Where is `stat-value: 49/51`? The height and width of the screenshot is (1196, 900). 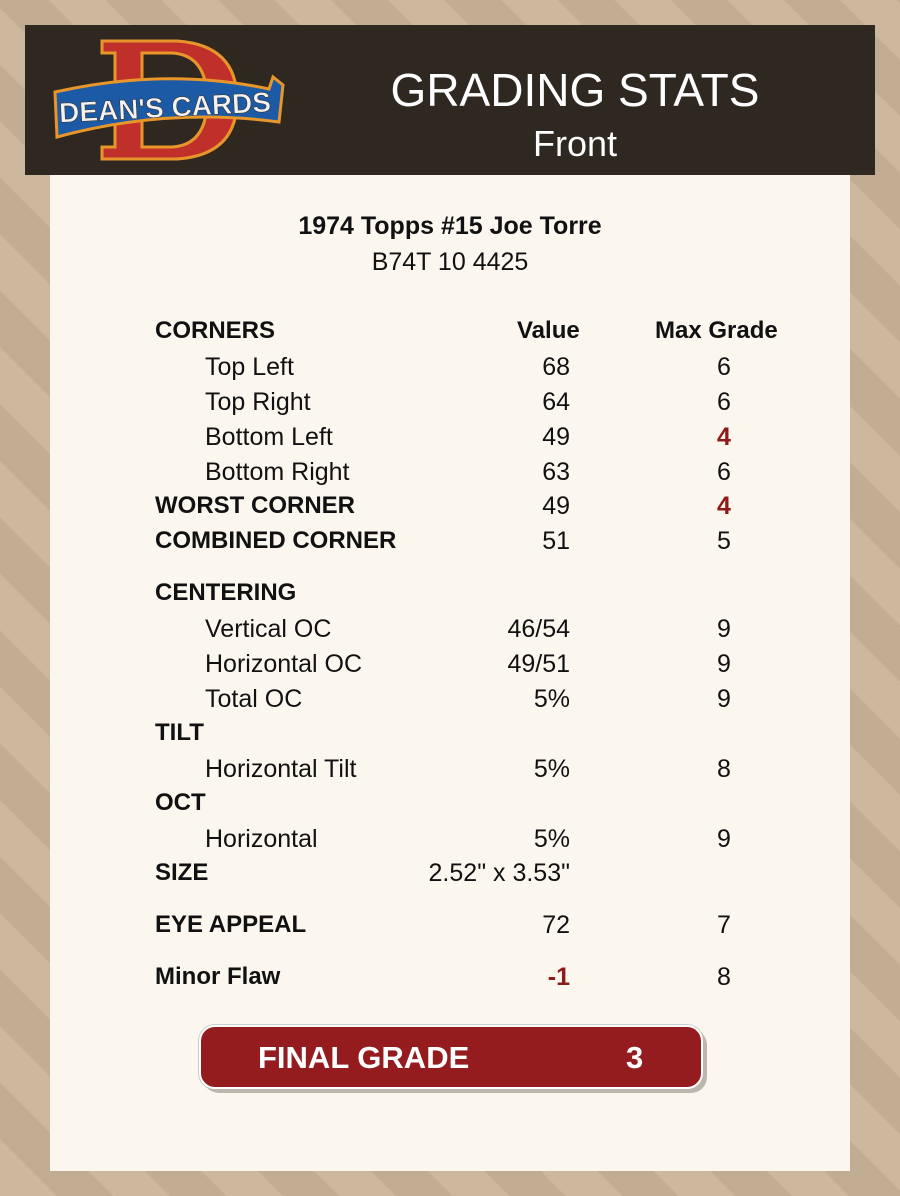
stat-value: 49/51 is located at coordinates (538, 664).